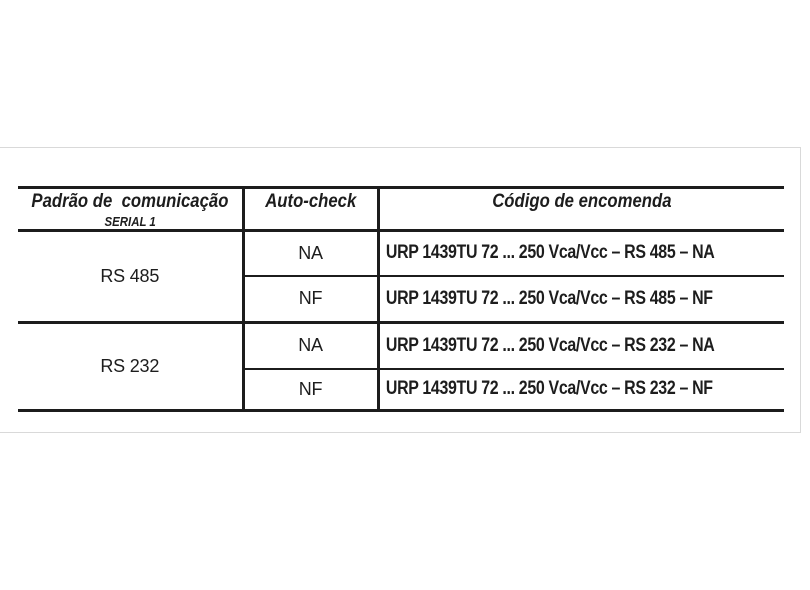 The width and height of the screenshot is (810, 590). I want to click on page-frame-top-line, so click(400, 147).